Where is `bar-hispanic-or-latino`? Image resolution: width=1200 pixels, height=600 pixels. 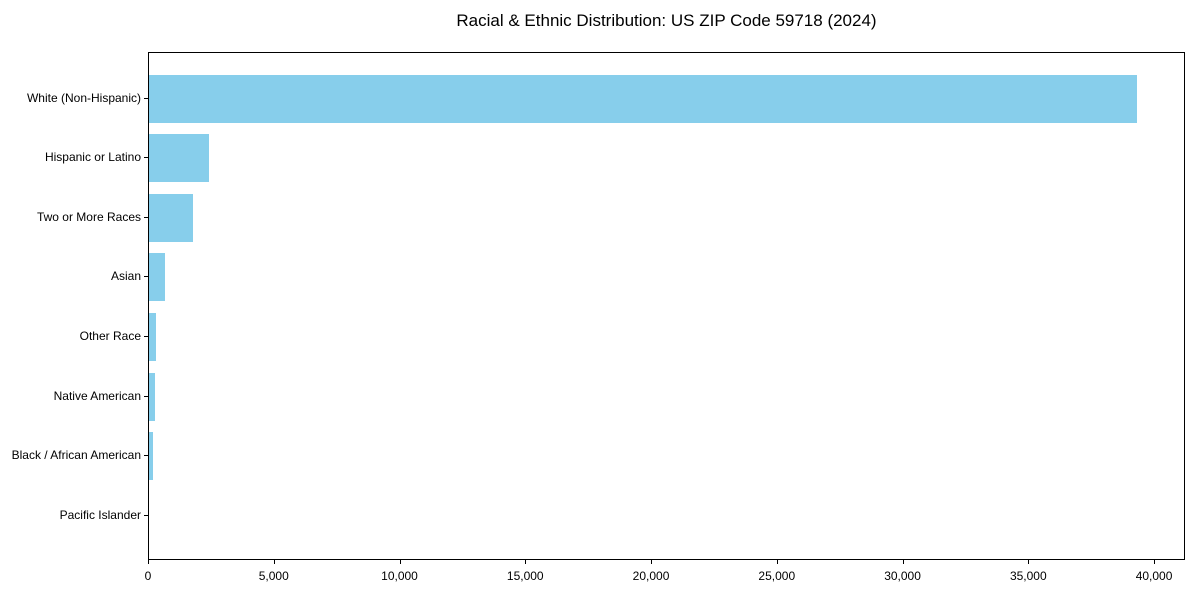
bar-hispanic-or-latino is located at coordinates (179, 158).